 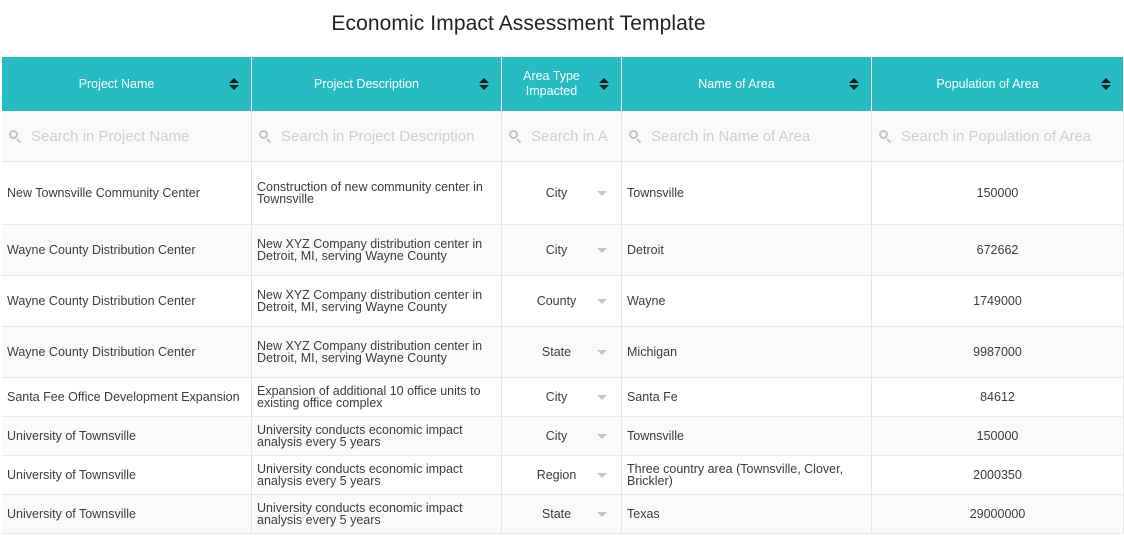 I want to click on column-header-label: Project Name, so click(x=116, y=83).